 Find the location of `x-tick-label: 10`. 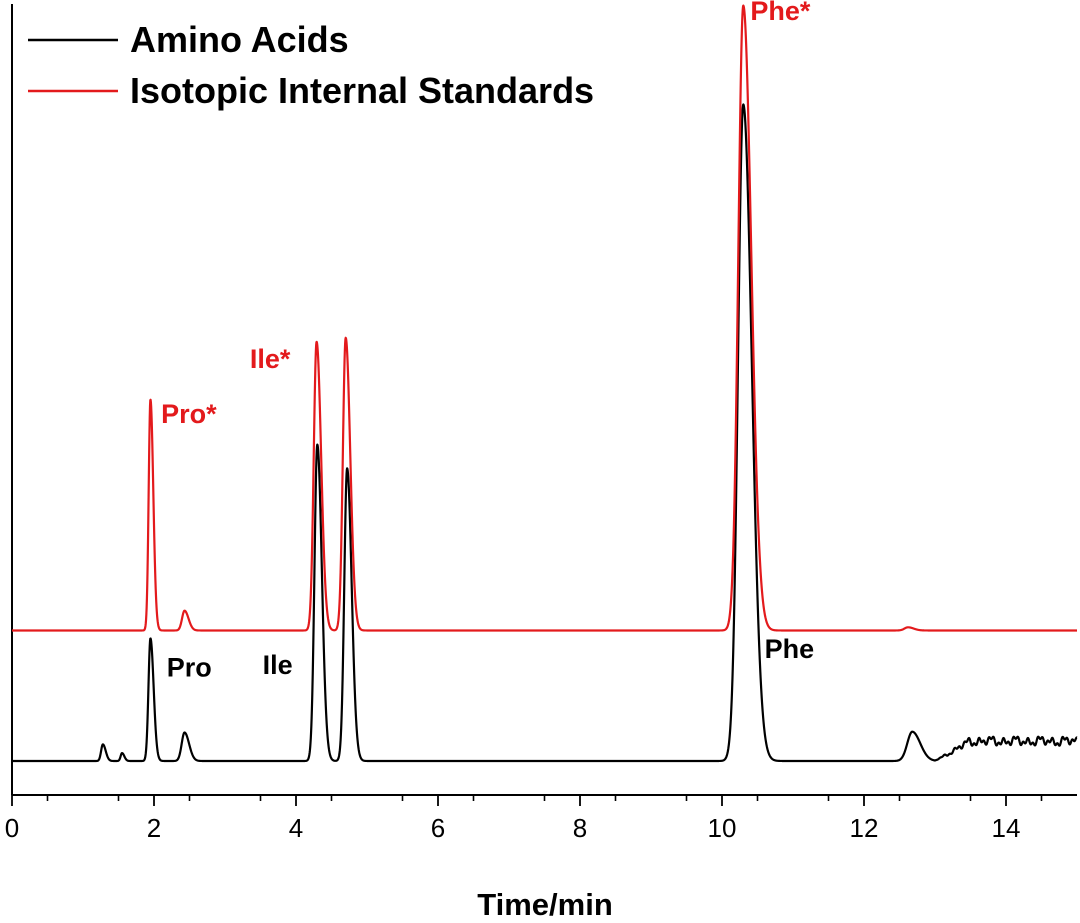

x-tick-label: 10 is located at coordinates (722, 828).